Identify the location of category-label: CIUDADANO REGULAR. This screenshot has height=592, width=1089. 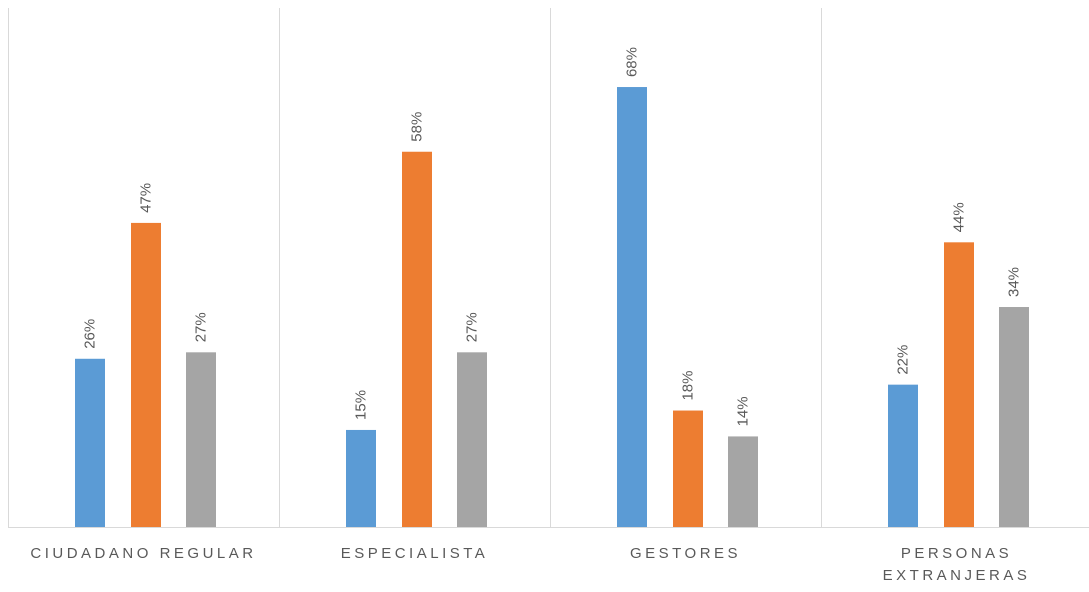
(143, 554).